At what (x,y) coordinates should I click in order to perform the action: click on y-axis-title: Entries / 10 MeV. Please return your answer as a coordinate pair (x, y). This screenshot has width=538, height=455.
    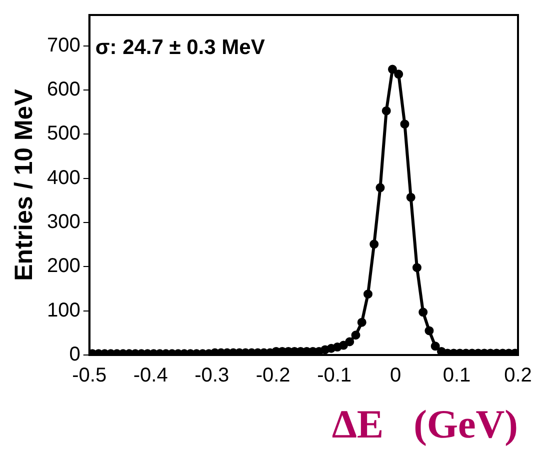
    Looking at the image, I should click on (24, 184).